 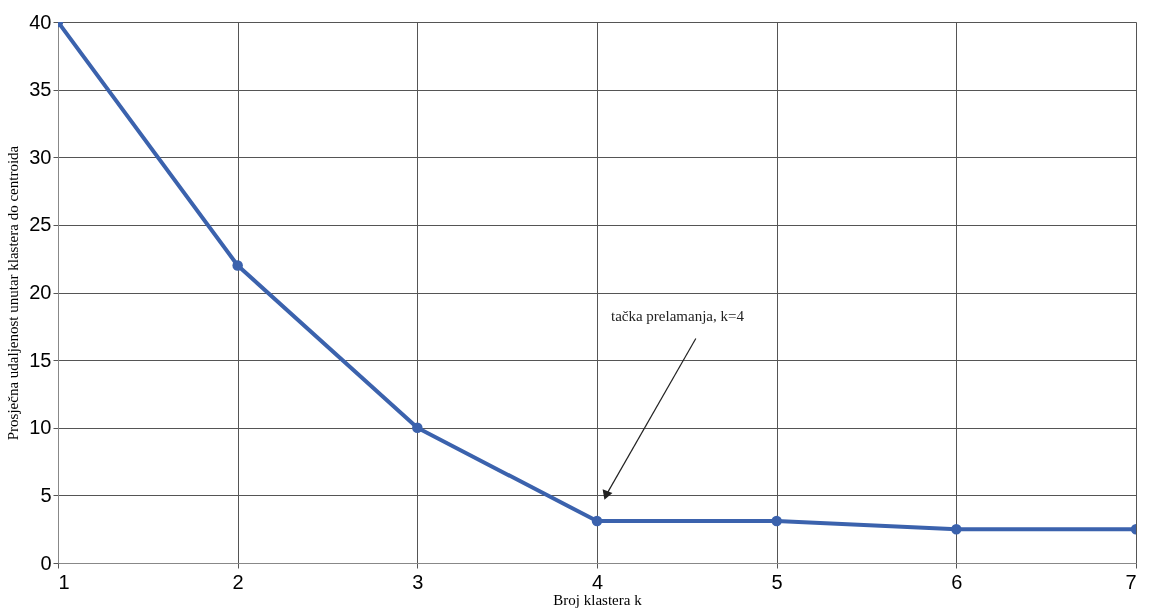 What do you see at coordinates (46, 494) in the screenshot?
I see `y-tick-label: 5` at bounding box center [46, 494].